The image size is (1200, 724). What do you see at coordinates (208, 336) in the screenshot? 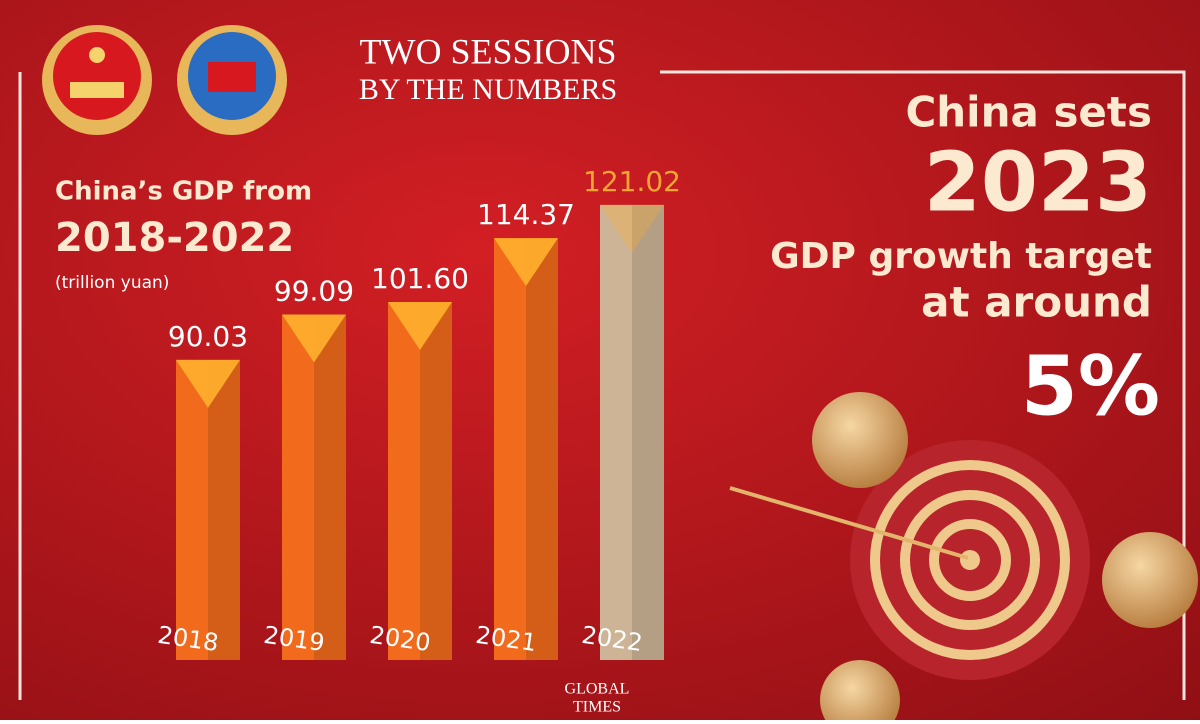
I see `value-label: 90.03` at bounding box center [208, 336].